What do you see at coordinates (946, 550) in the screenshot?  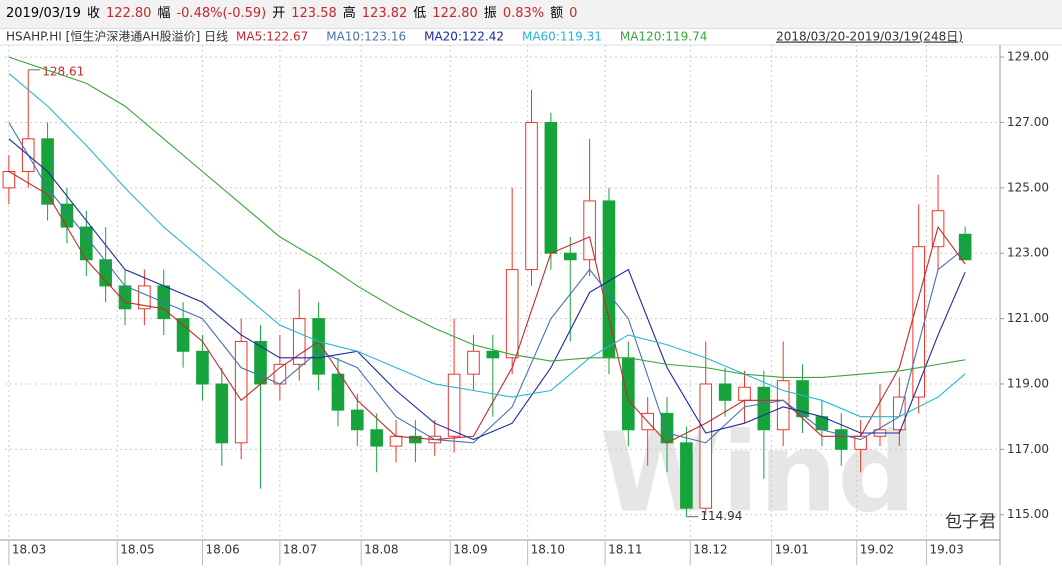 I see `x-tick-label: 19.03` at bounding box center [946, 550].